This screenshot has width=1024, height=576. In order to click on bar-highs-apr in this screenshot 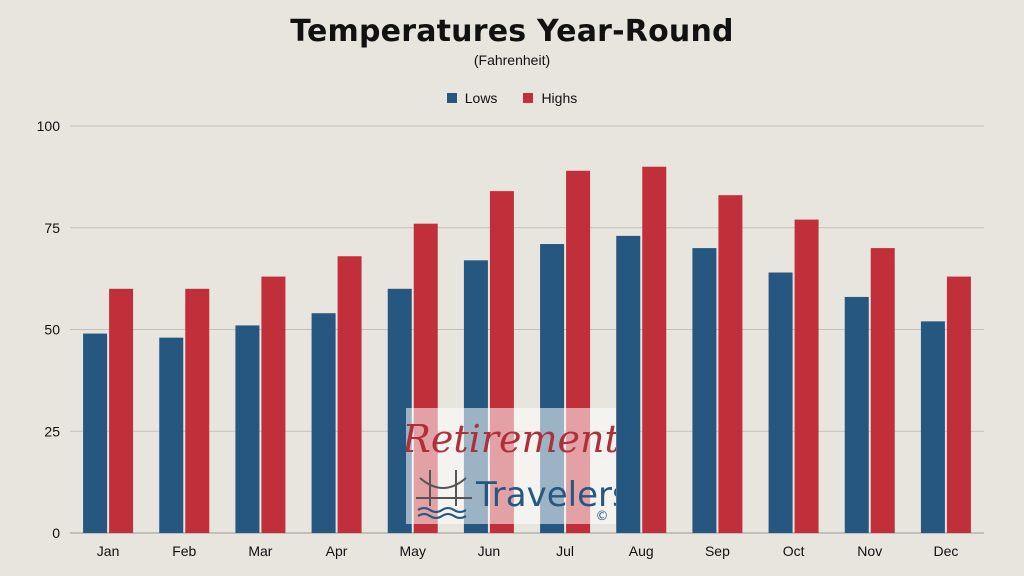, I will do `click(349, 394)`.